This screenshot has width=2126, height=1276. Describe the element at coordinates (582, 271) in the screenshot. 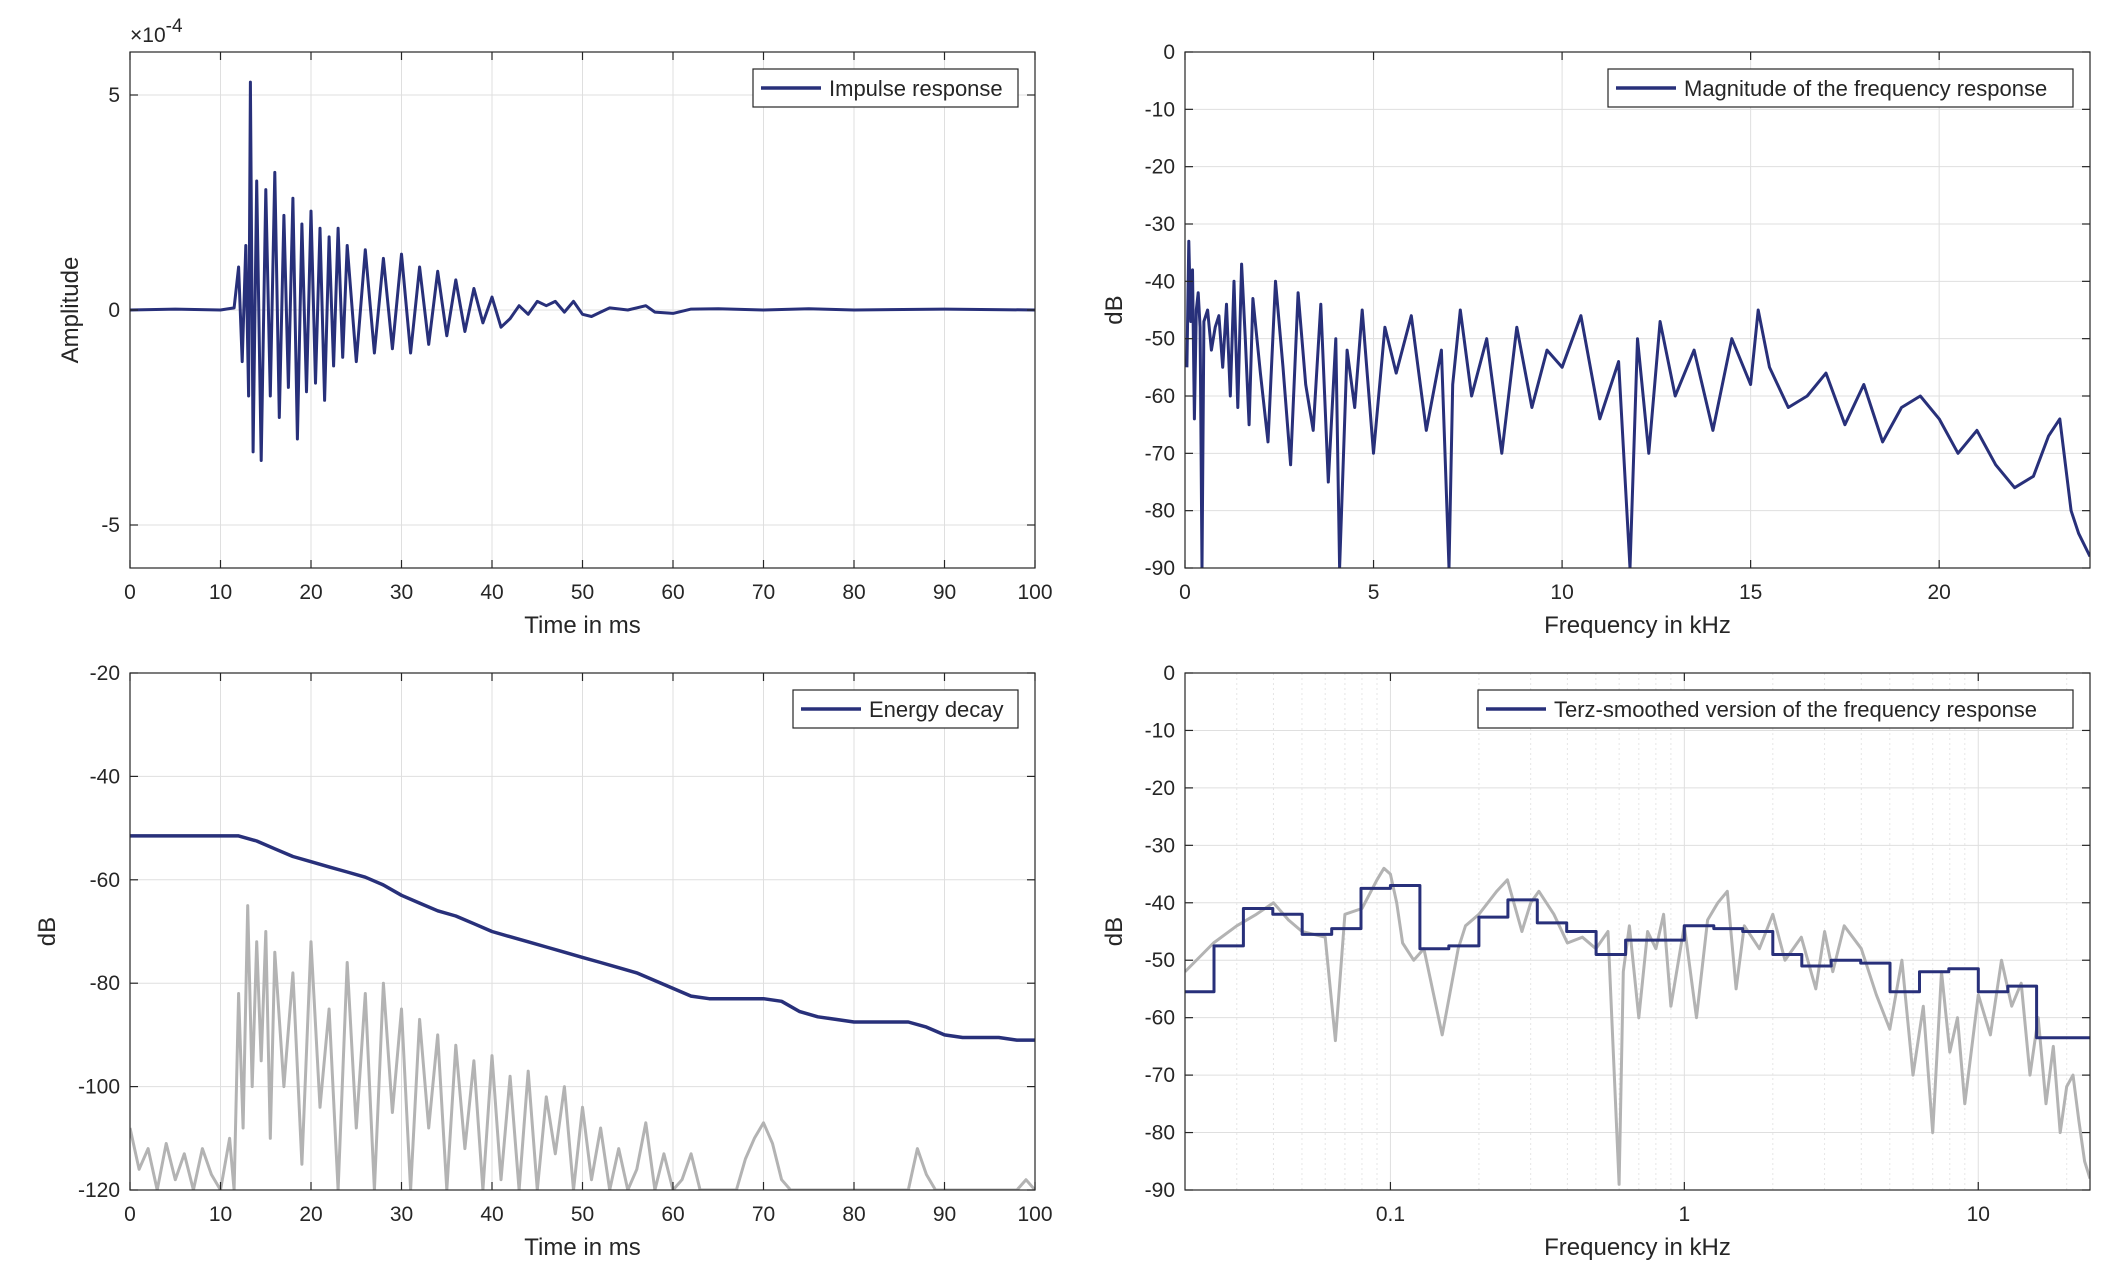

I see `impulse-series-primary-line` at that location.